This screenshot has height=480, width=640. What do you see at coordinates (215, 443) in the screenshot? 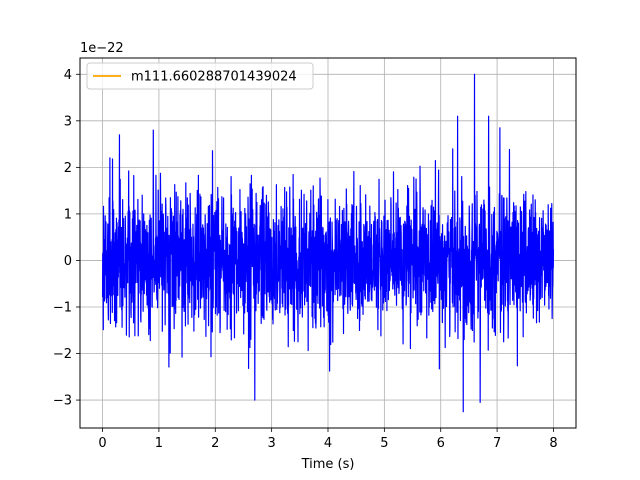
I see `x-tick-label: 2` at bounding box center [215, 443].